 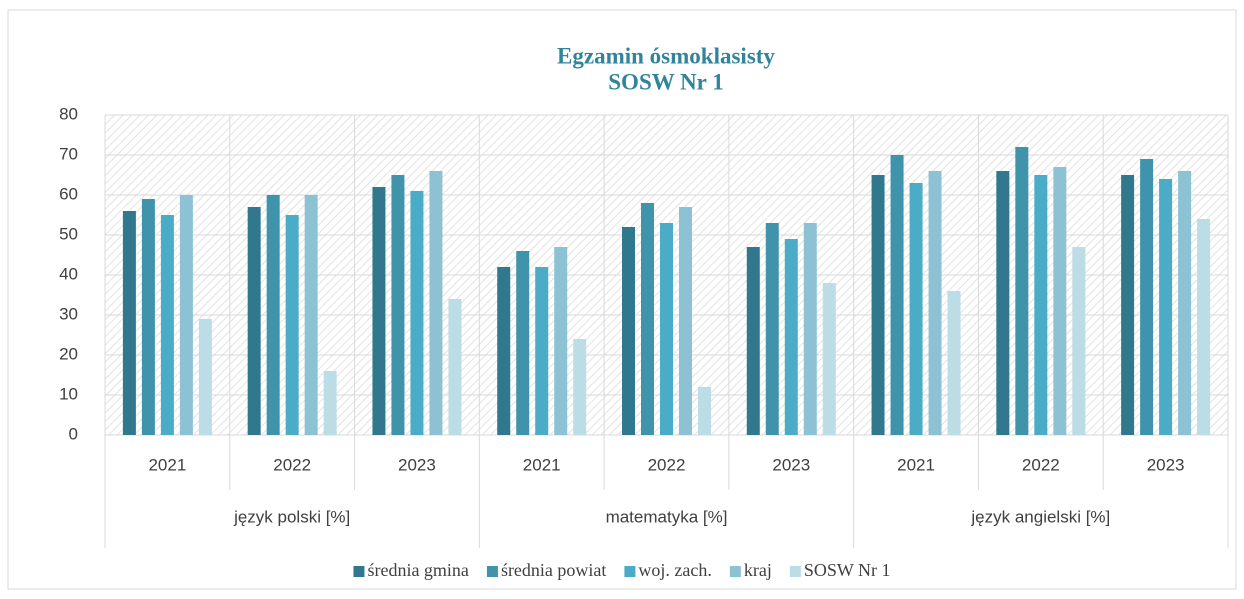 I want to click on chart-title: Egzamin ósmoklasisty, so click(x=666, y=55).